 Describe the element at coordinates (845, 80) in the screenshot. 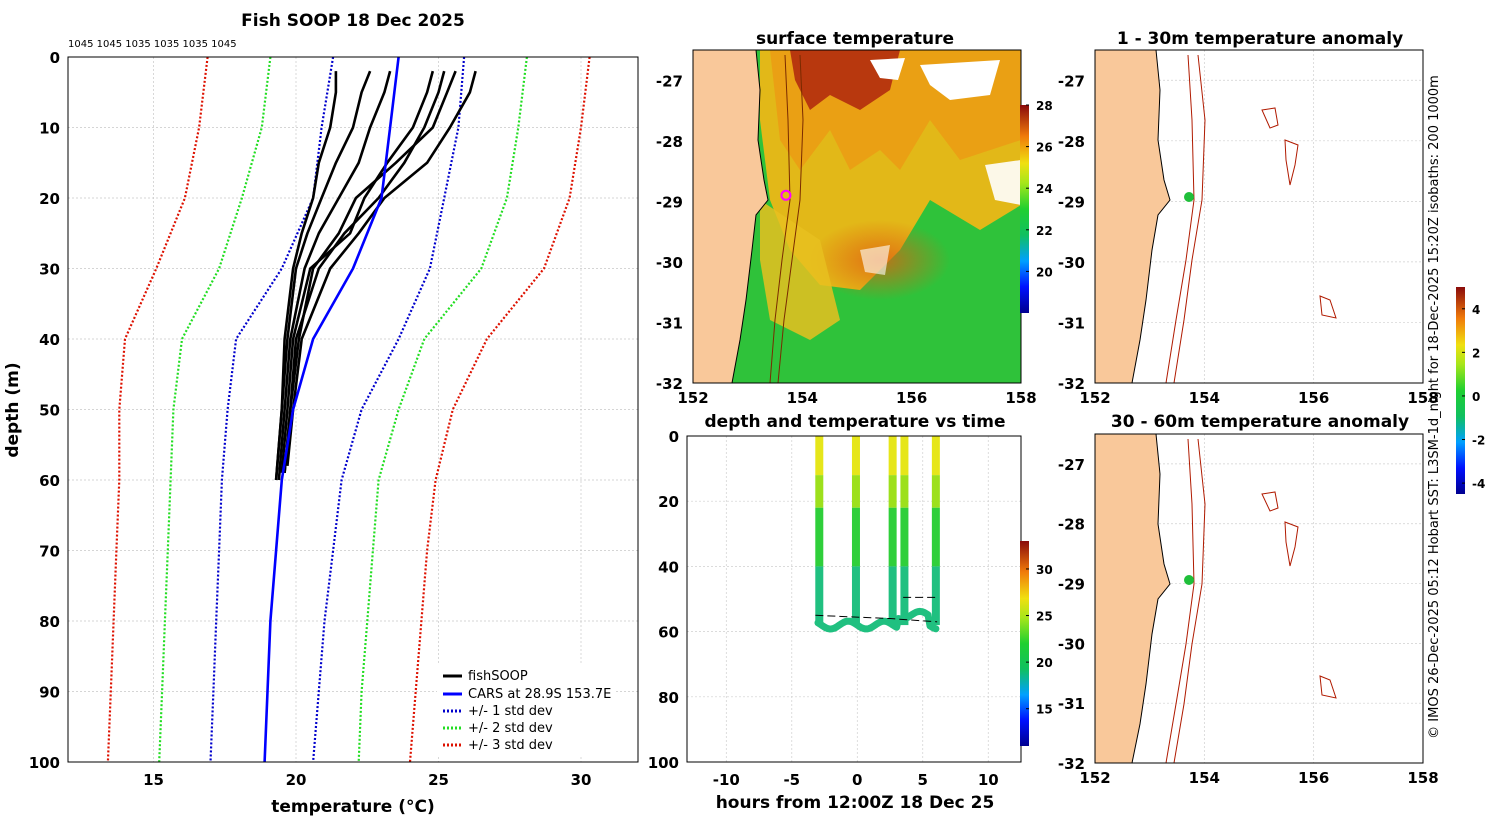

I see `sst-hot-core` at that location.